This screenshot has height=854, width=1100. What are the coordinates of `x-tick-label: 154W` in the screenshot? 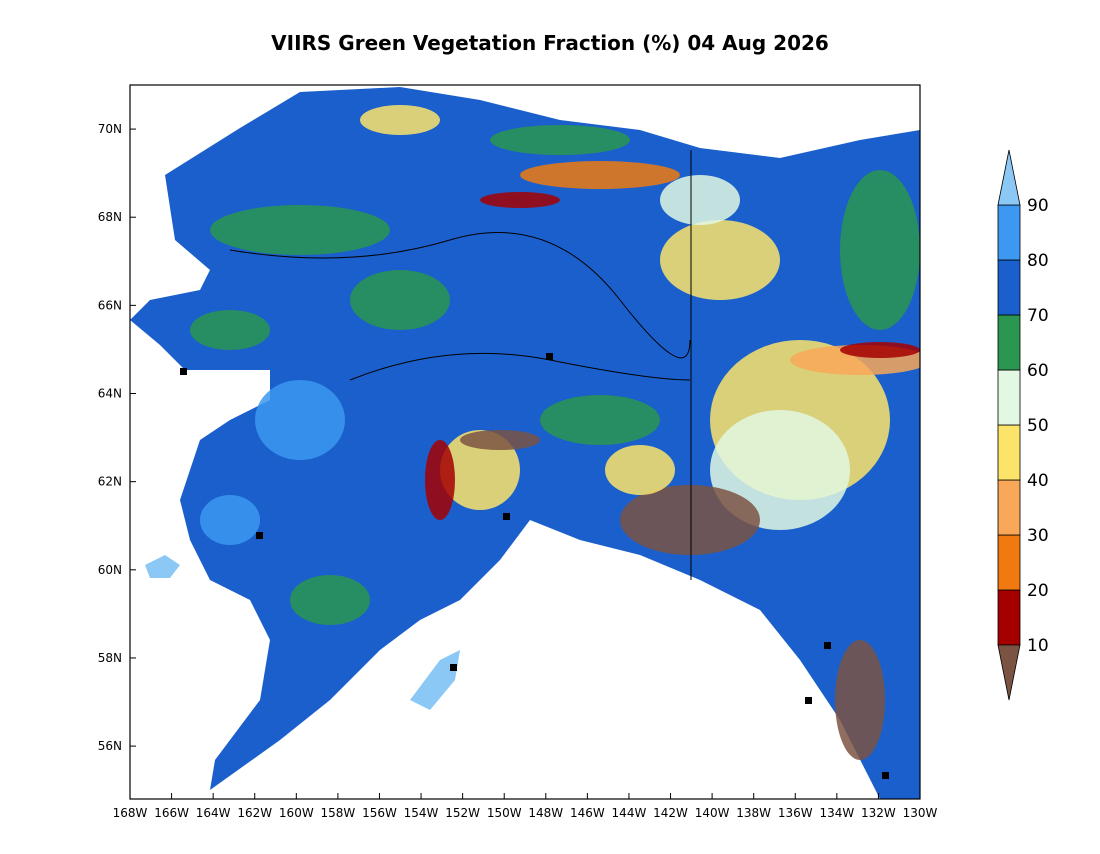 It's located at (421, 813).